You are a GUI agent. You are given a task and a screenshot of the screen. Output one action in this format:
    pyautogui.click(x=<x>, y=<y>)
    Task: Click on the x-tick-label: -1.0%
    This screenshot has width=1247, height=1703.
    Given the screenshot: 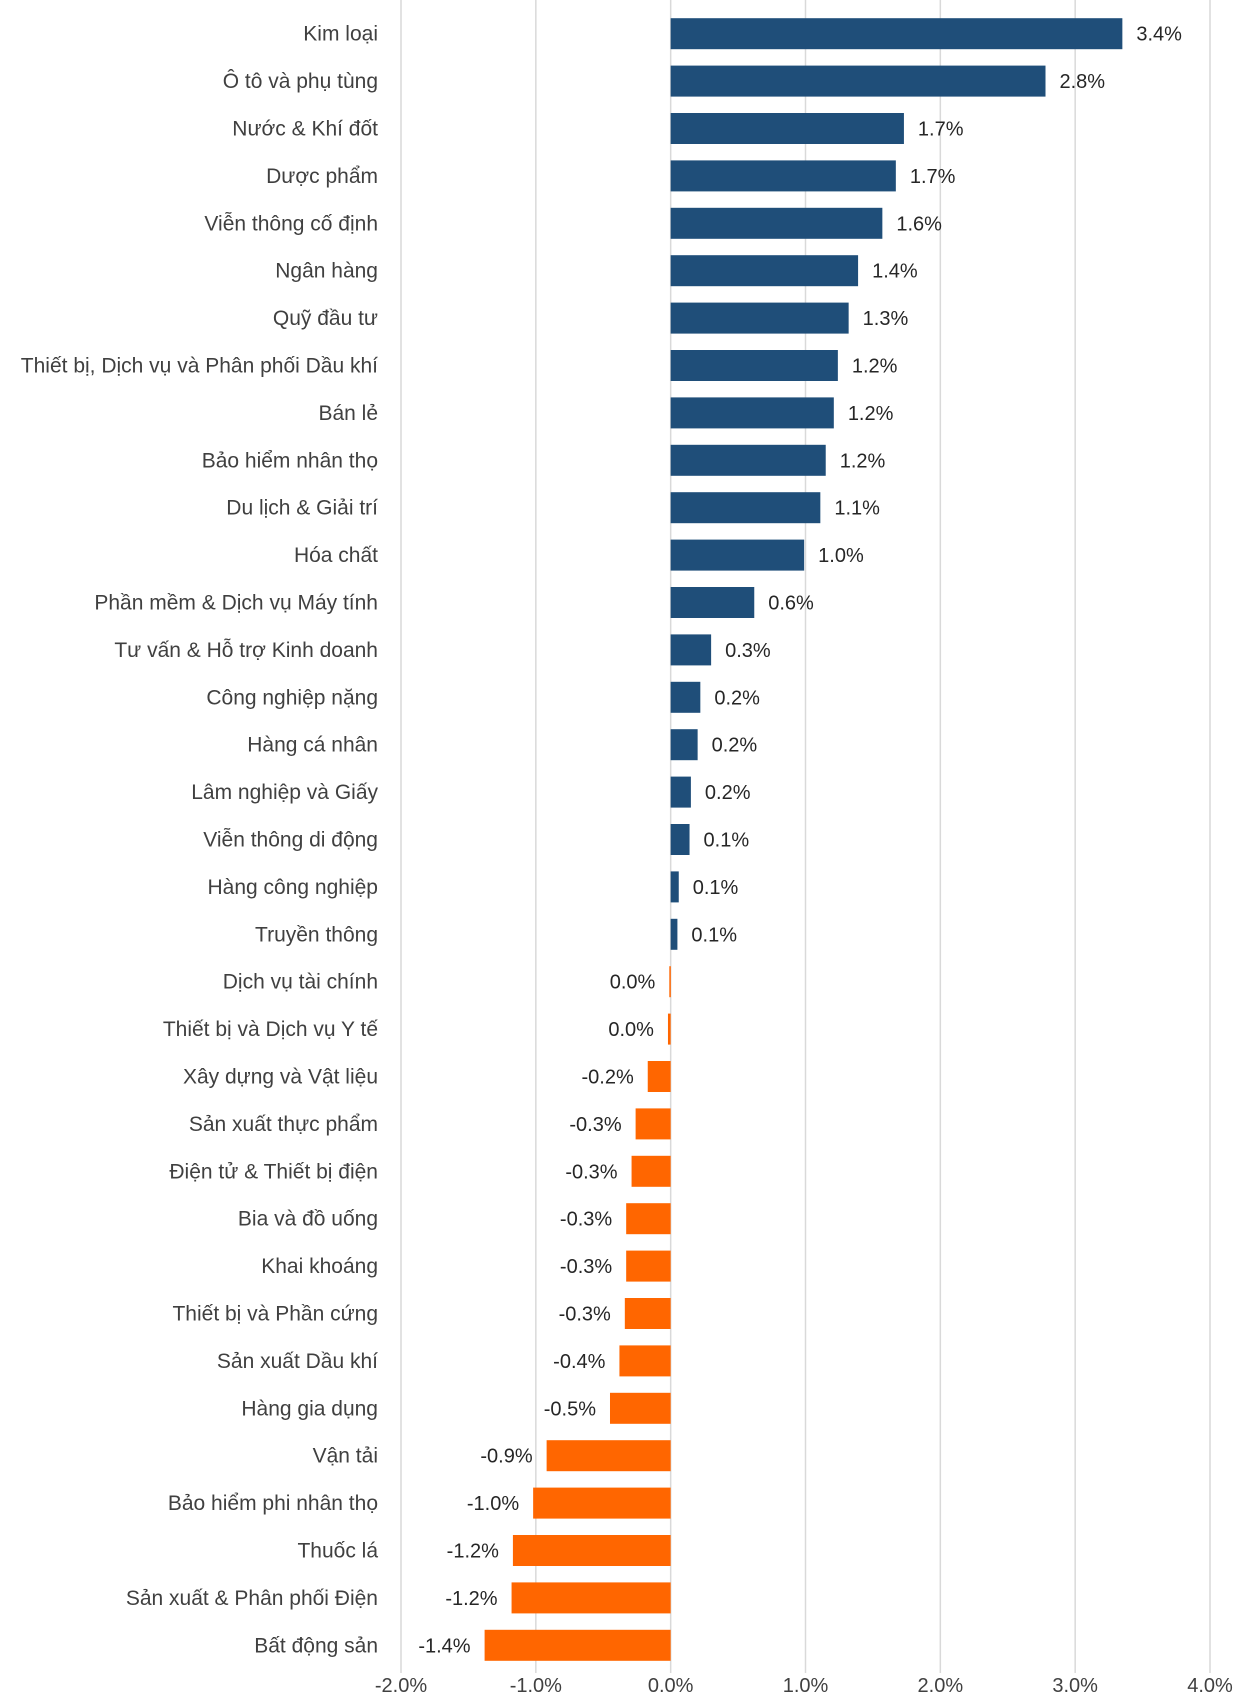 What is the action you would take?
    pyautogui.click(x=536, y=1686)
    